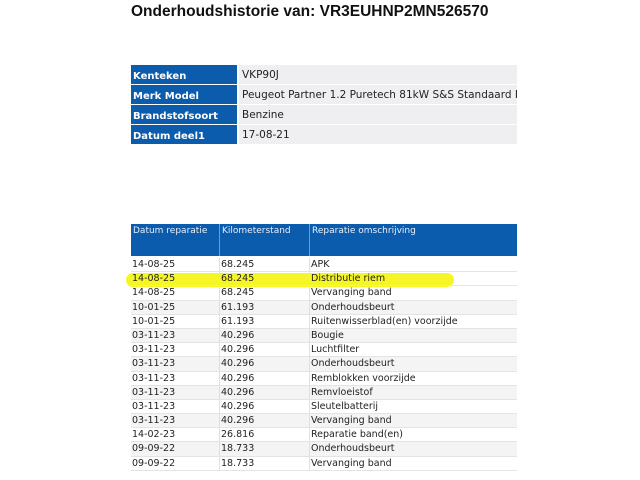  I want to click on info-row-brandstof: Brandstofsoort Benzine, so click(324, 114).